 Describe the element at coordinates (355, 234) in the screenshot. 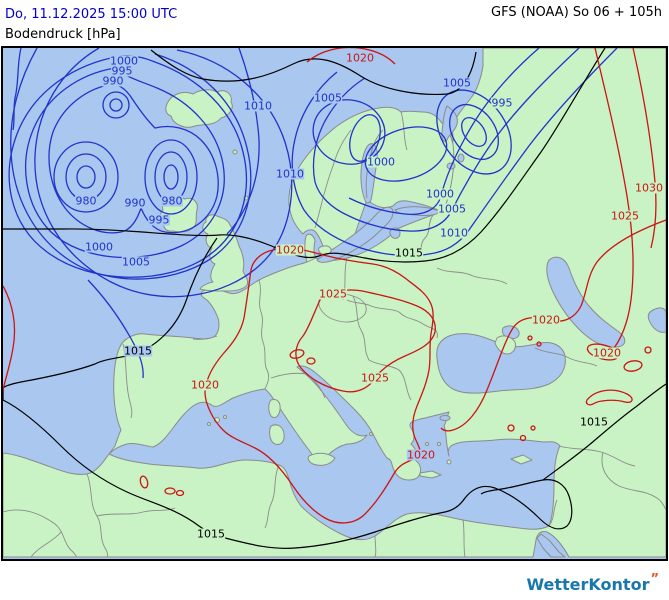

I see `sea-baltic` at that location.